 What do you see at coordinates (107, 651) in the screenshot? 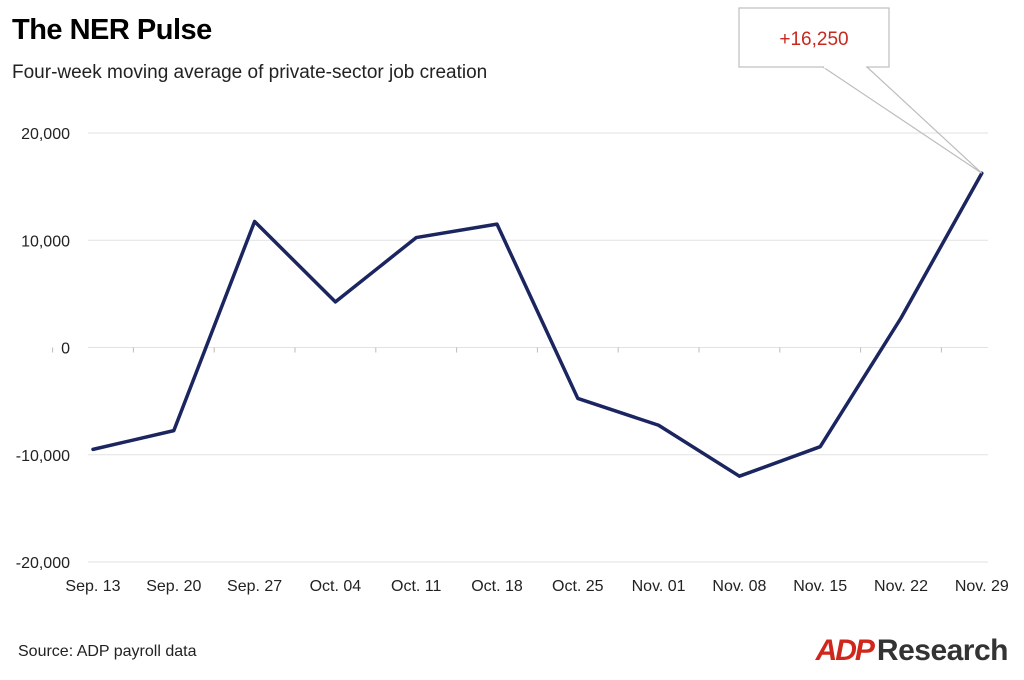
I see `source-note: Source: ADP payroll data` at bounding box center [107, 651].